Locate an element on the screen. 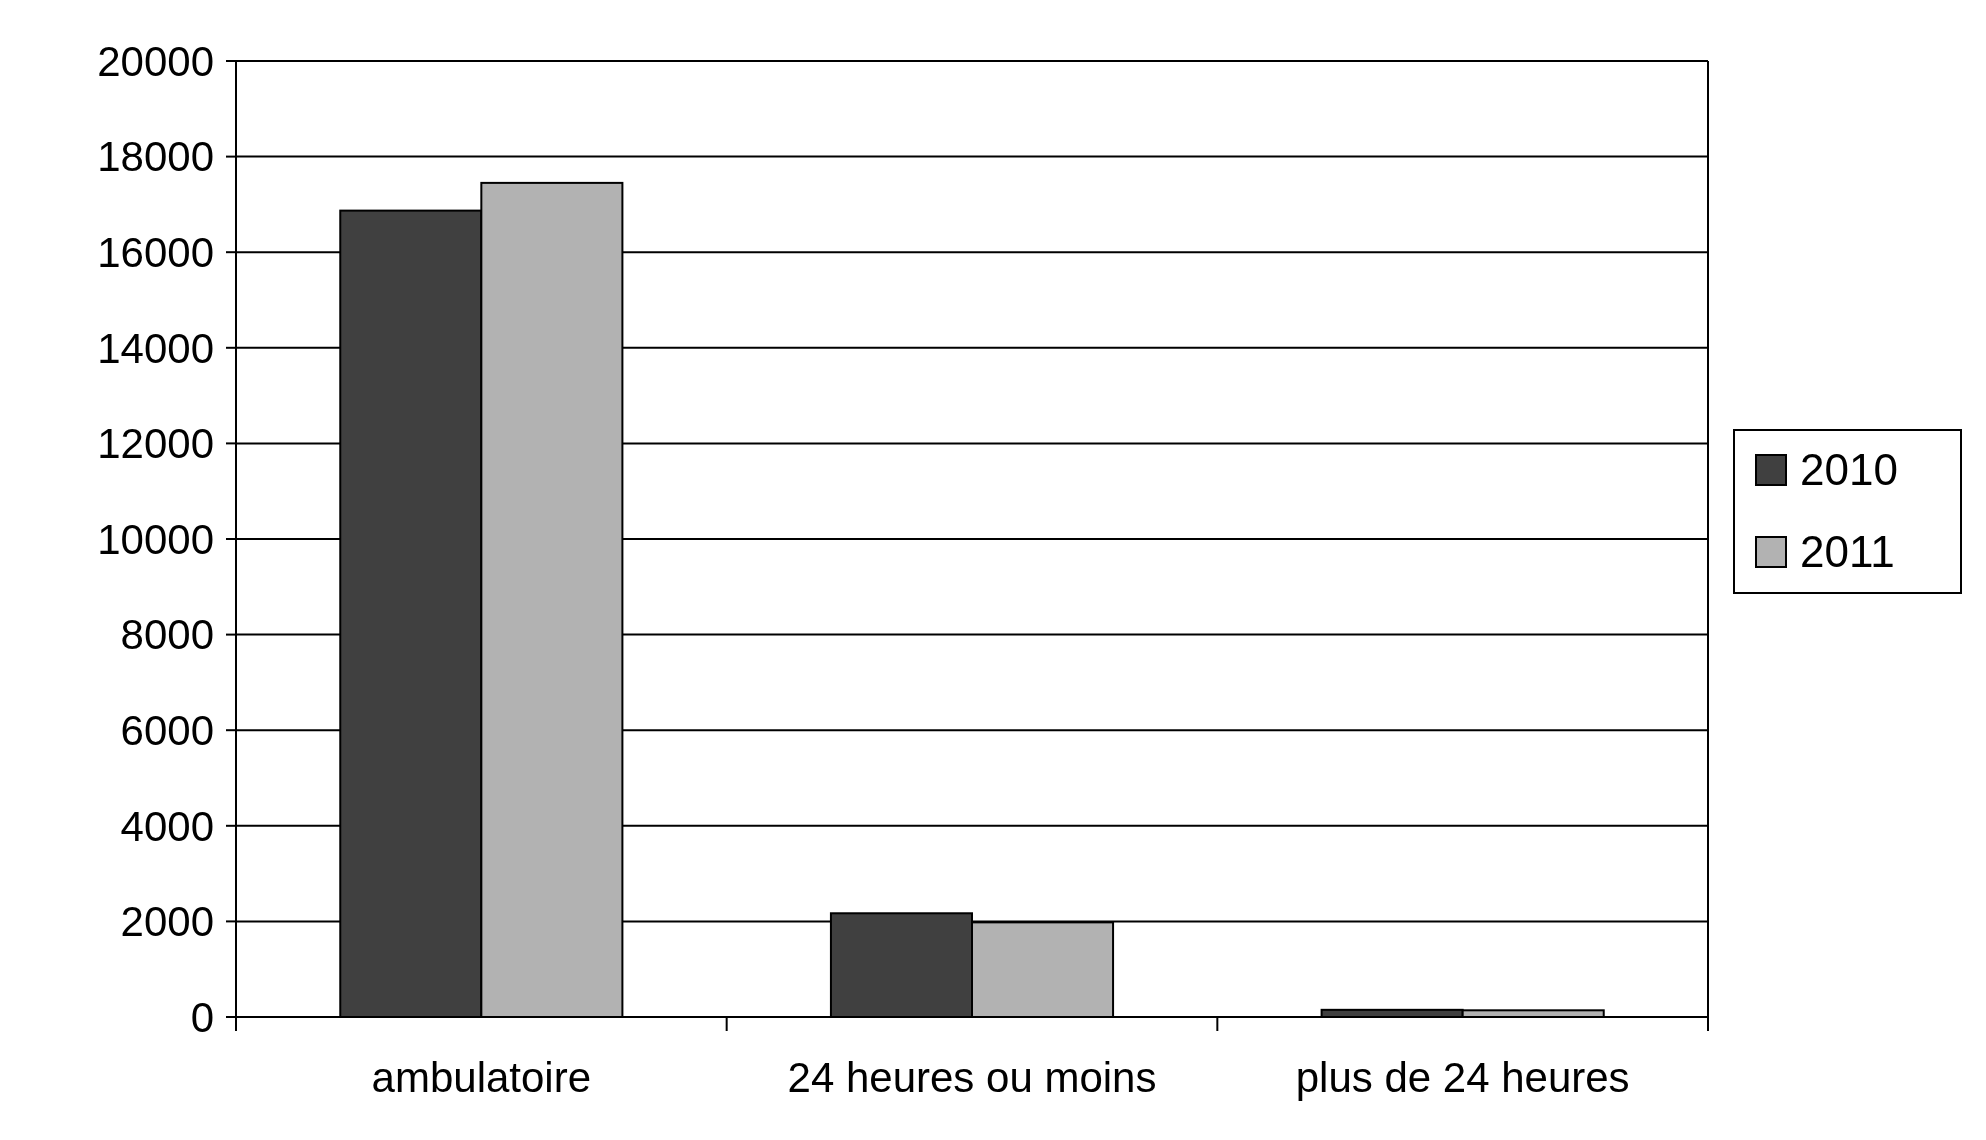  y-tick-label: 20000 is located at coordinates (155, 61).